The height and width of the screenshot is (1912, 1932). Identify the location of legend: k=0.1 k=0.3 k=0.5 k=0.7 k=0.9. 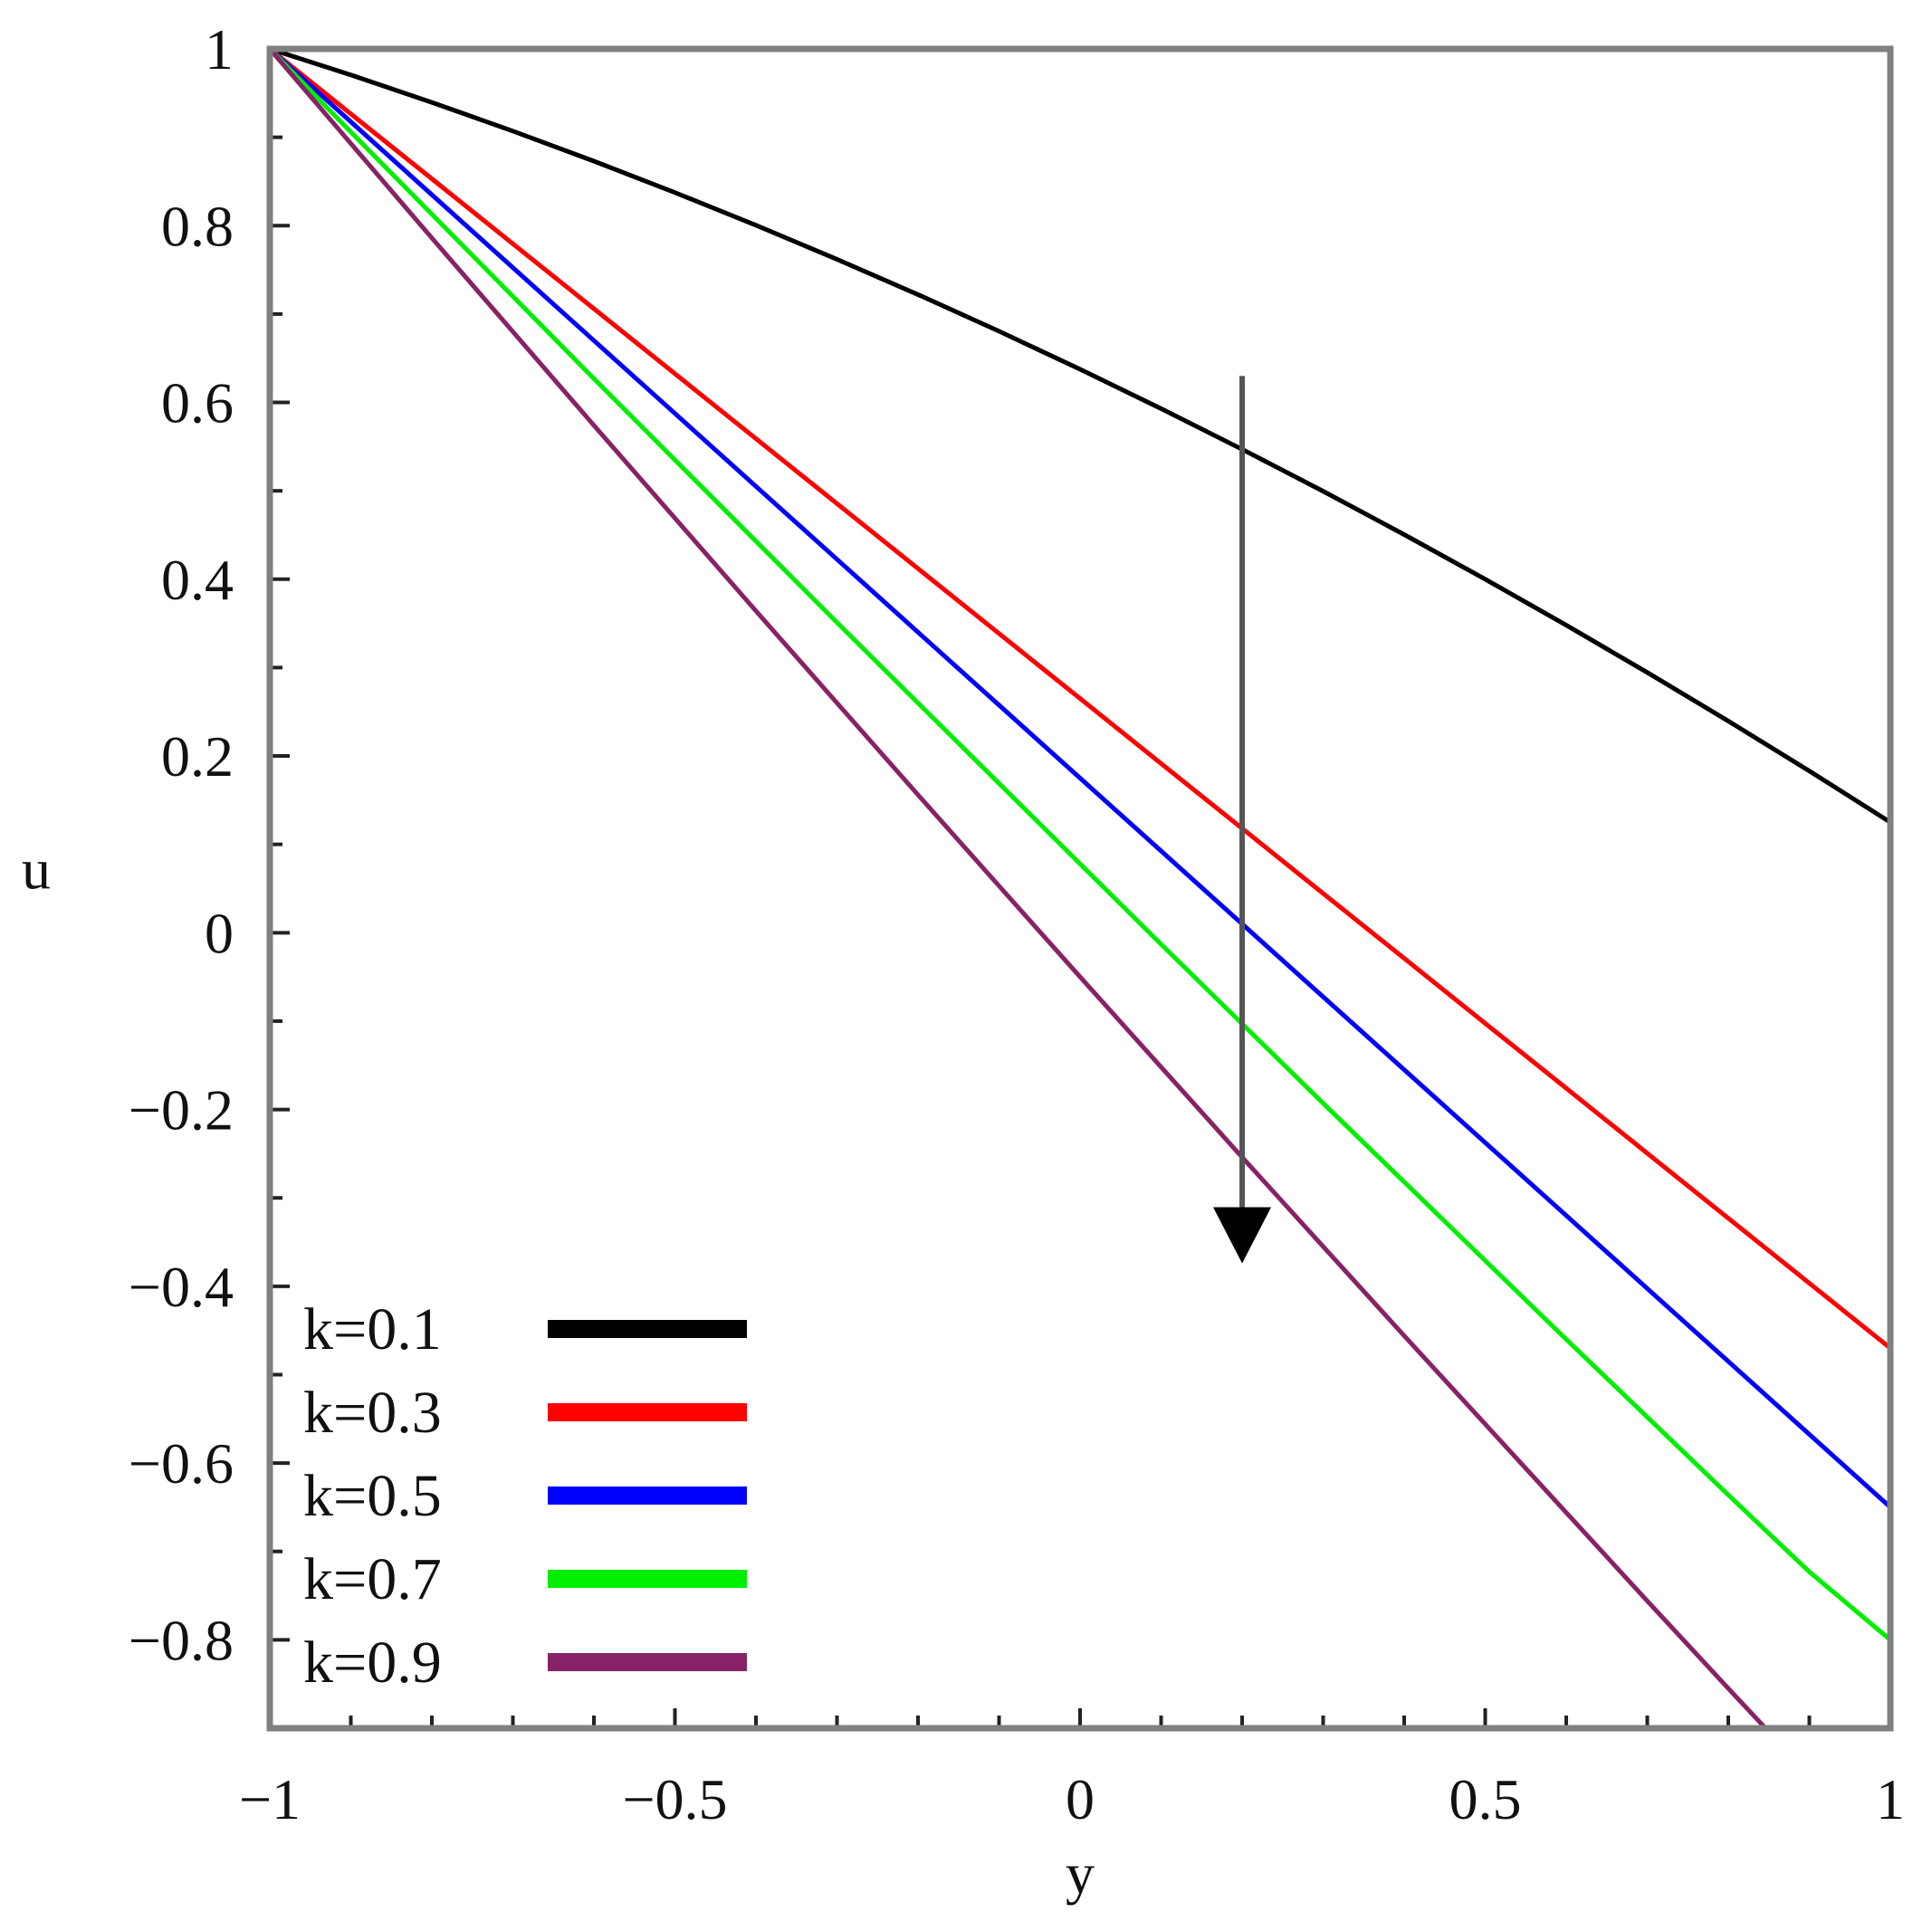
(525, 1496).